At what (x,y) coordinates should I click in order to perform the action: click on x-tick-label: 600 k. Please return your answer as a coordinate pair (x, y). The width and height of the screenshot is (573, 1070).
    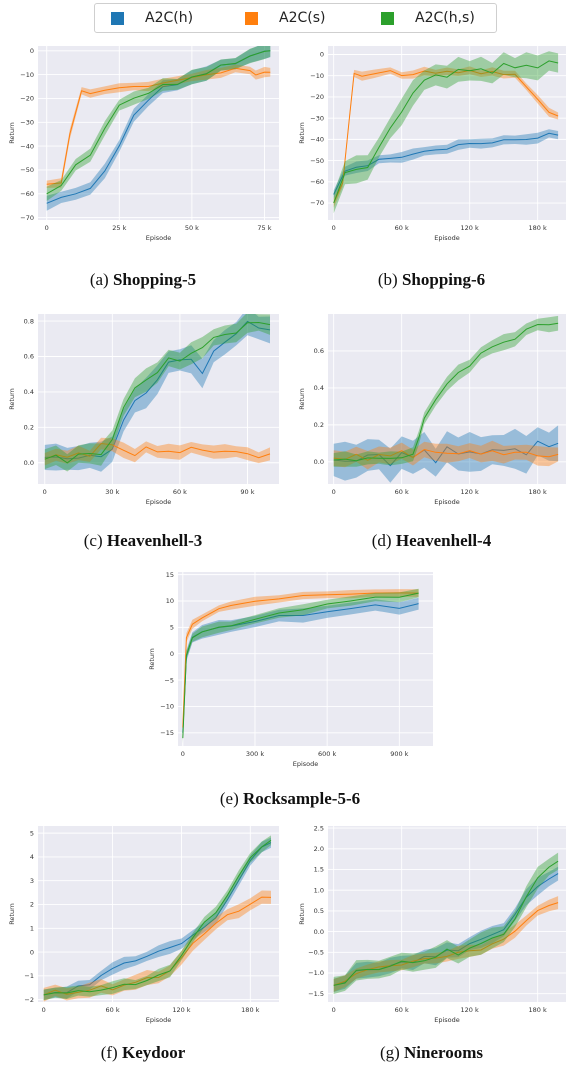
    Looking at the image, I should click on (327, 754).